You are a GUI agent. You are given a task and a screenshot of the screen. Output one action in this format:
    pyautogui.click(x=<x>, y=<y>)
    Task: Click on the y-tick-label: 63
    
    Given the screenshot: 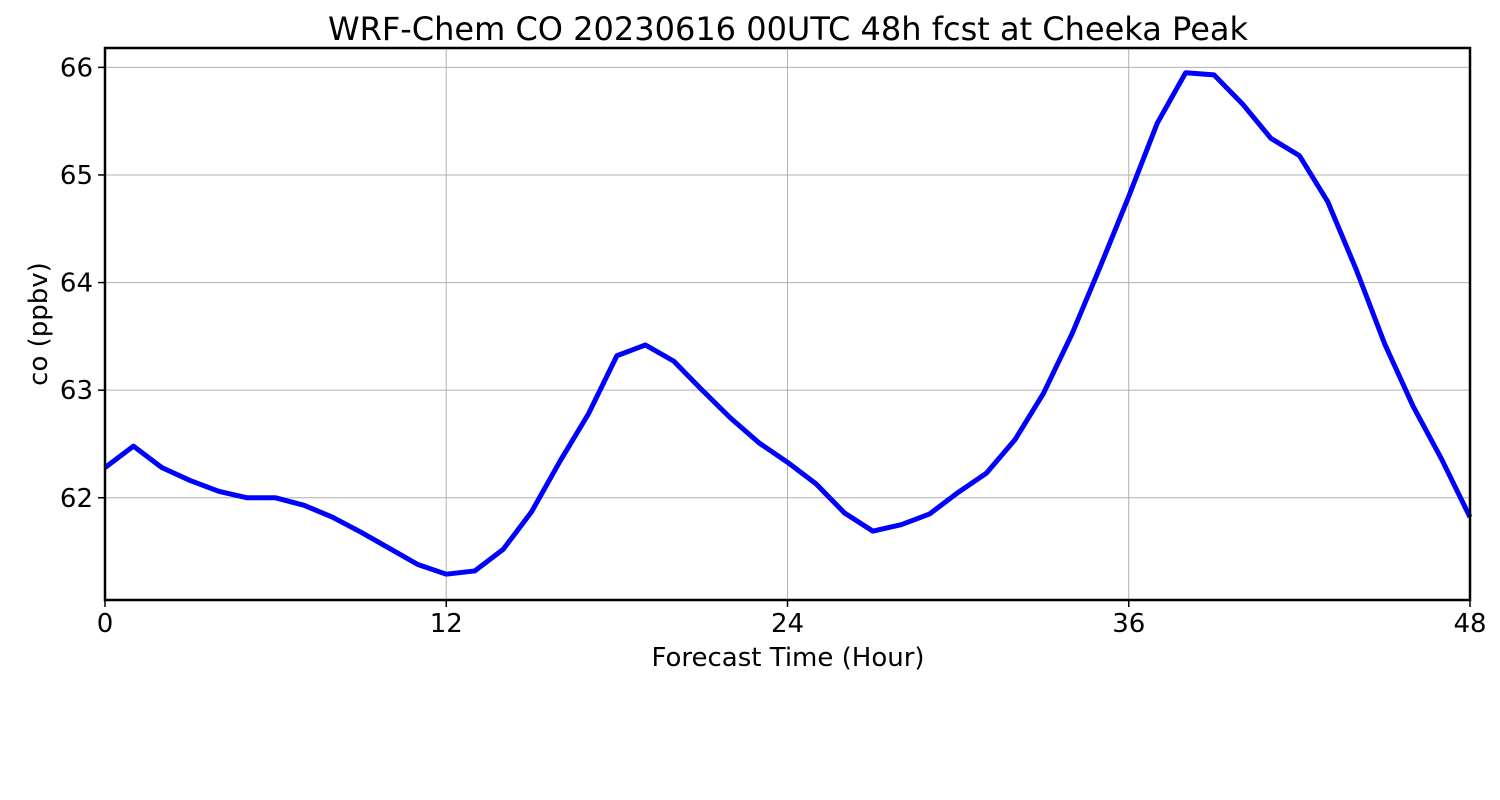 What is the action you would take?
    pyautogui.click(x=76, y=391)
    